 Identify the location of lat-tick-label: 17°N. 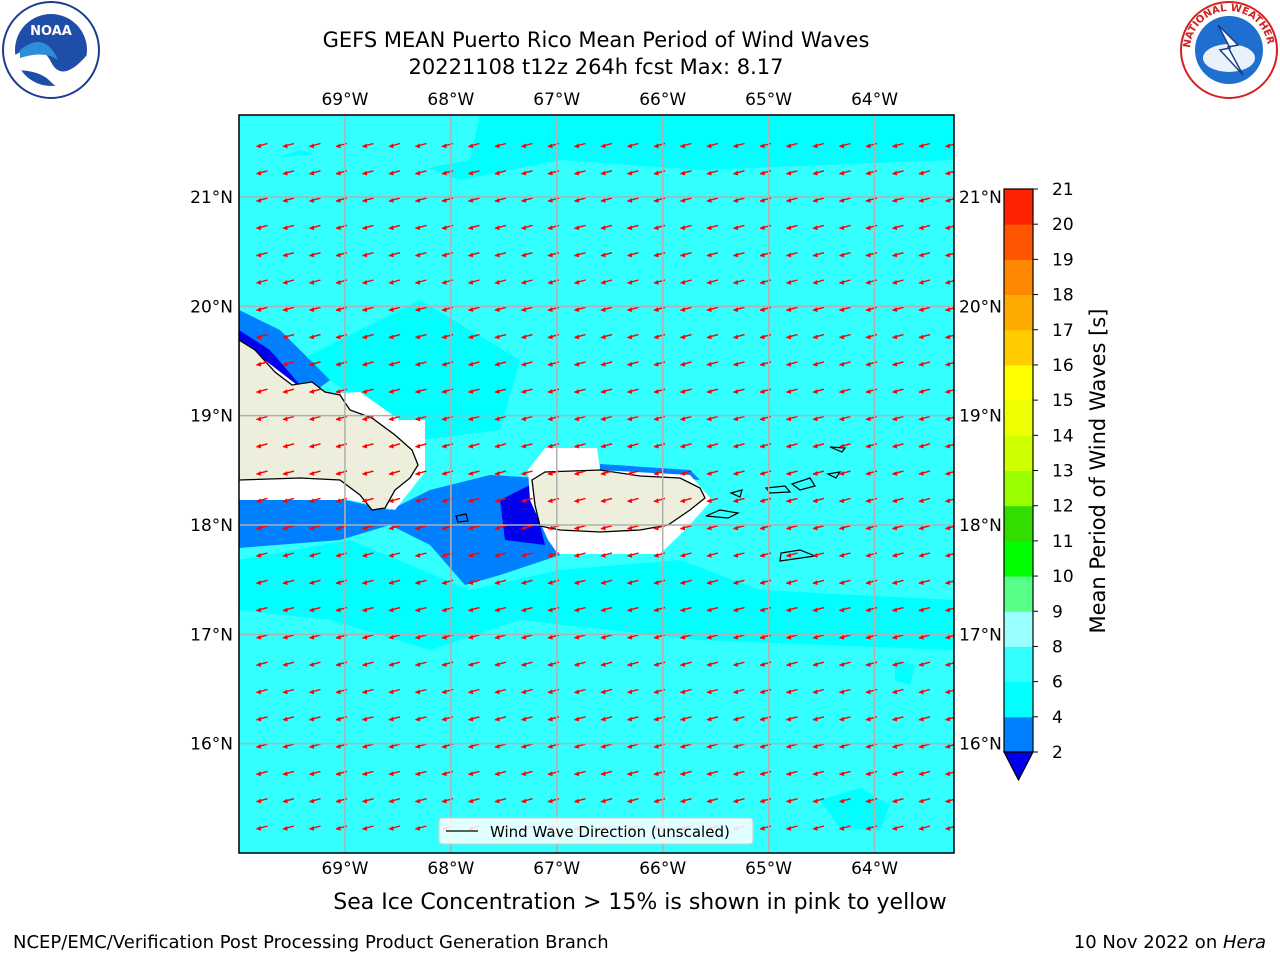
(980, 635).